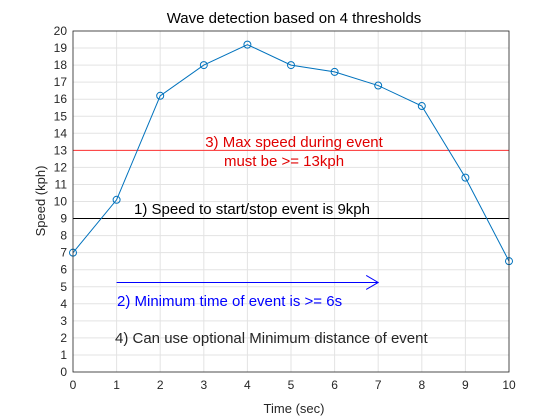  Describe the element at coordinates (61, 133) in the screenshot. I see `y-tick-label: 14` at that location.